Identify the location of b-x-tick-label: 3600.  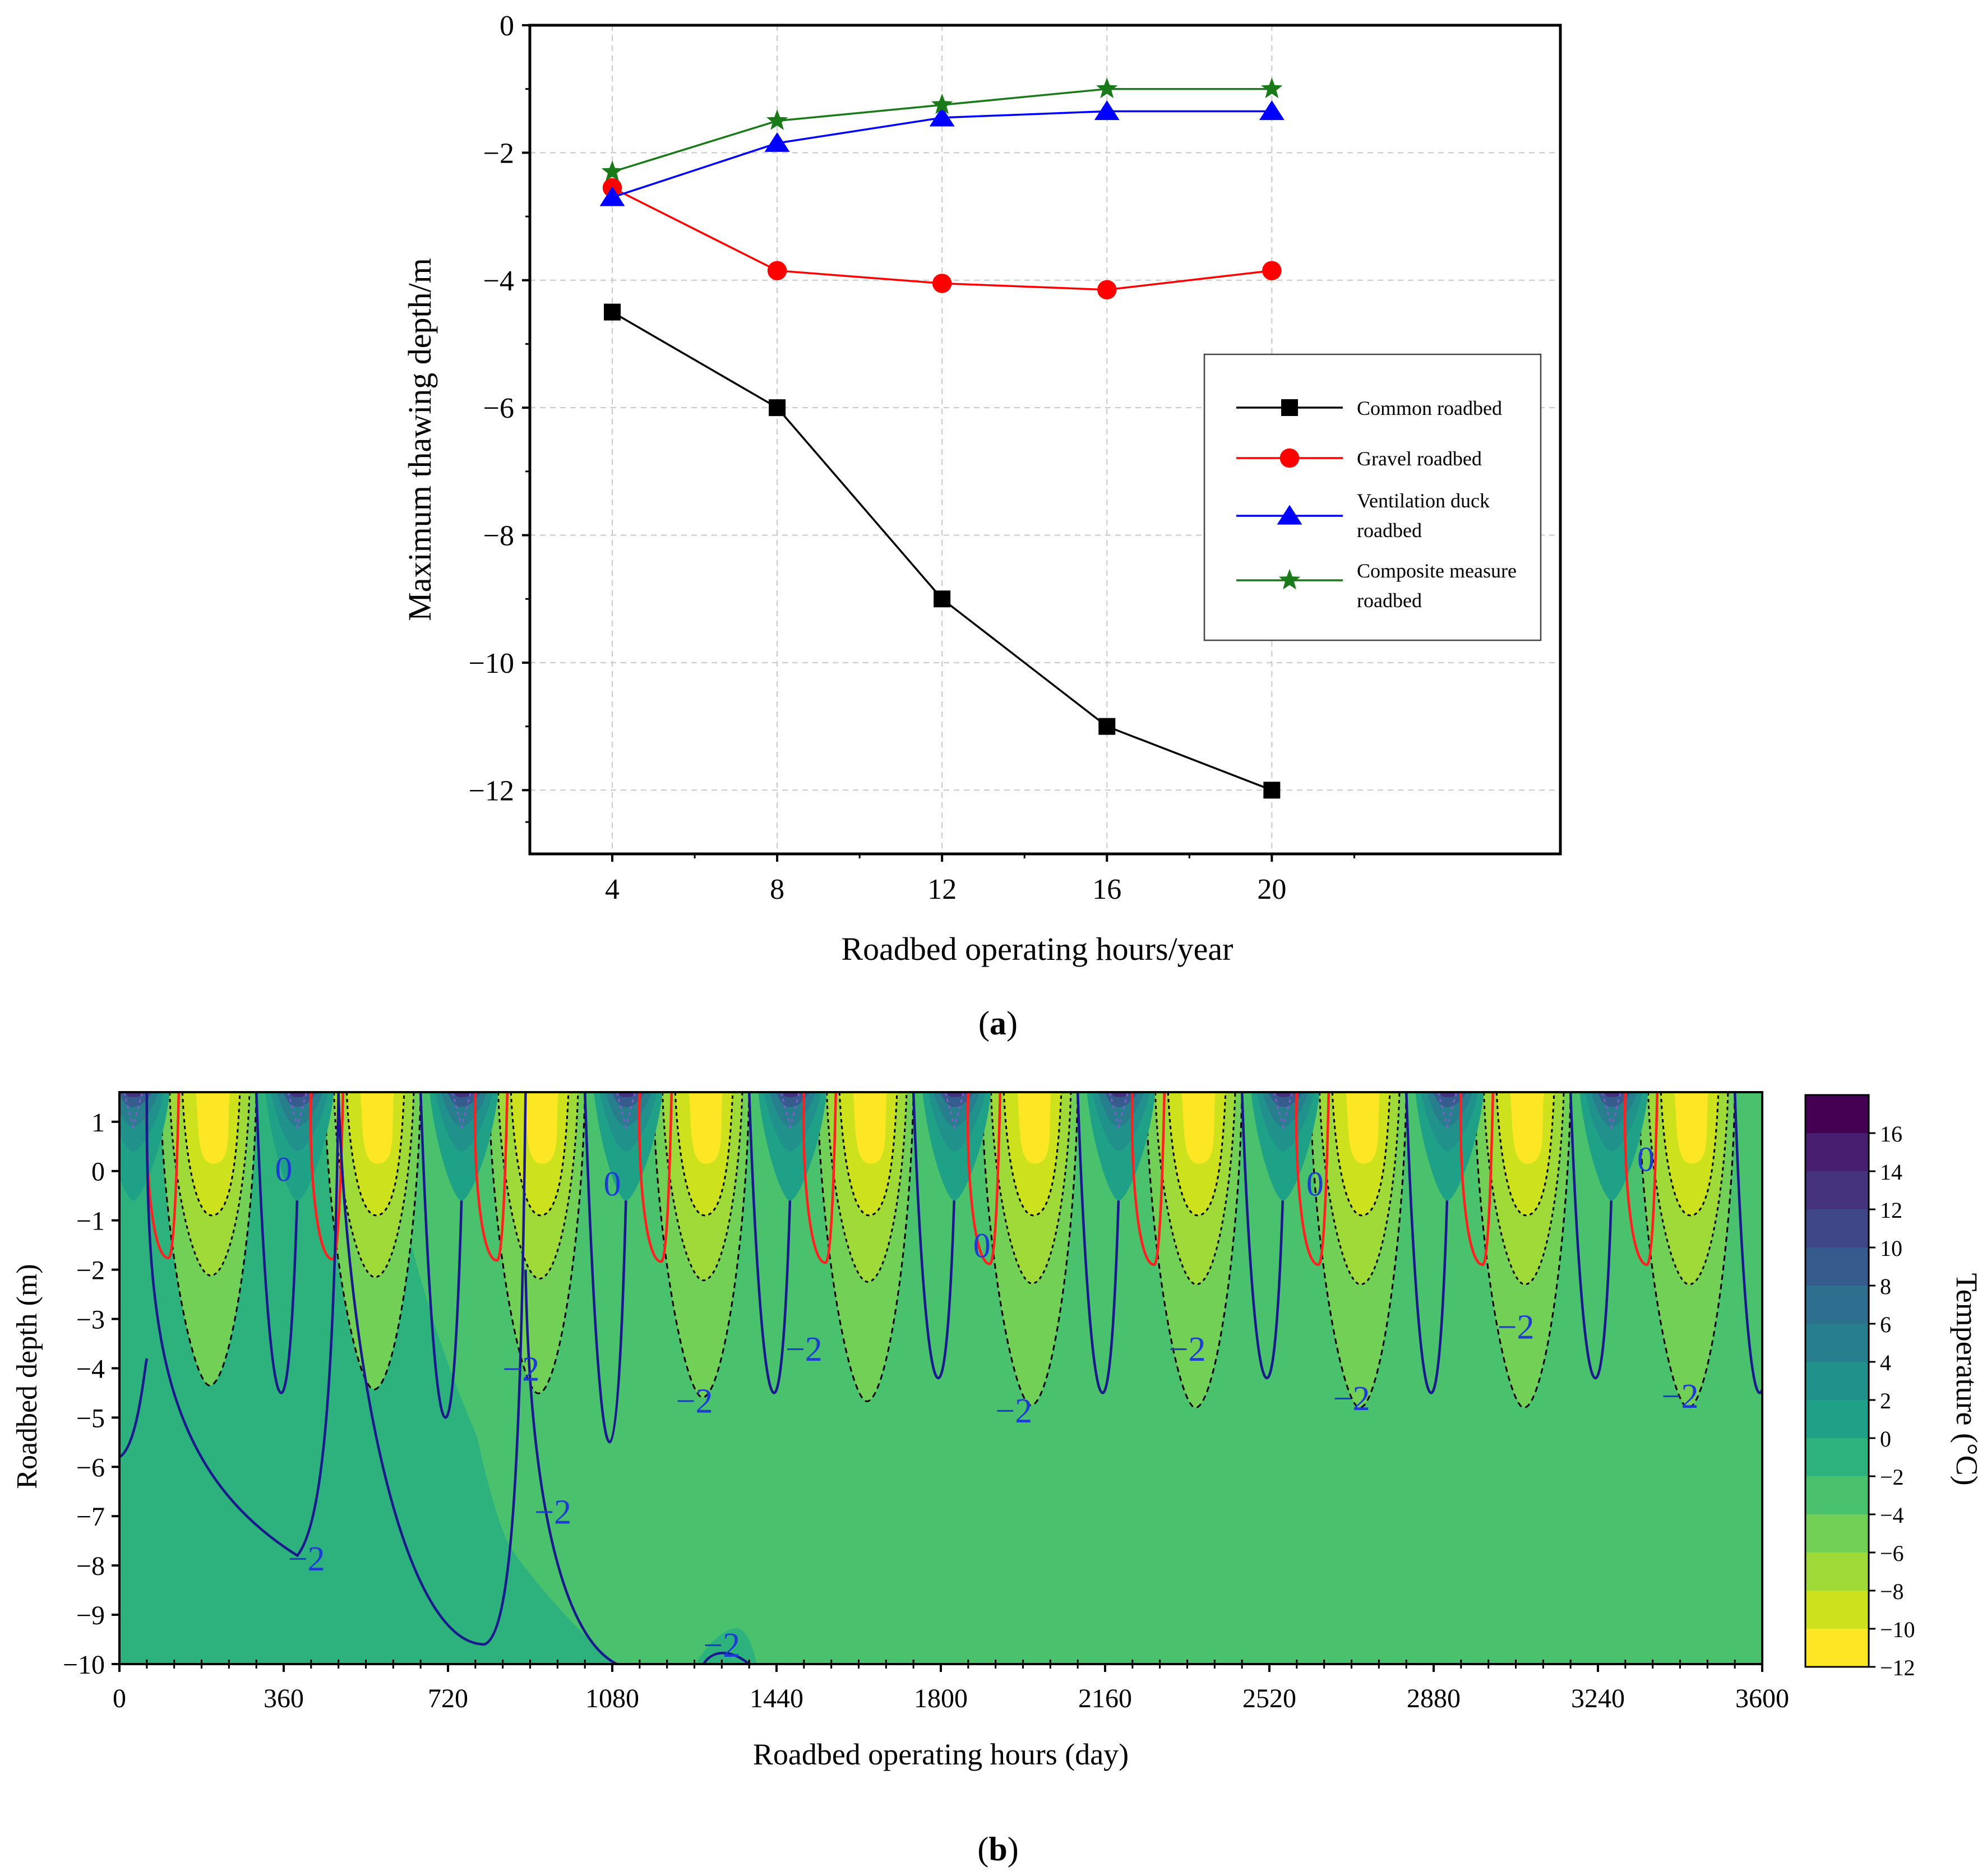
(1762, 1698).